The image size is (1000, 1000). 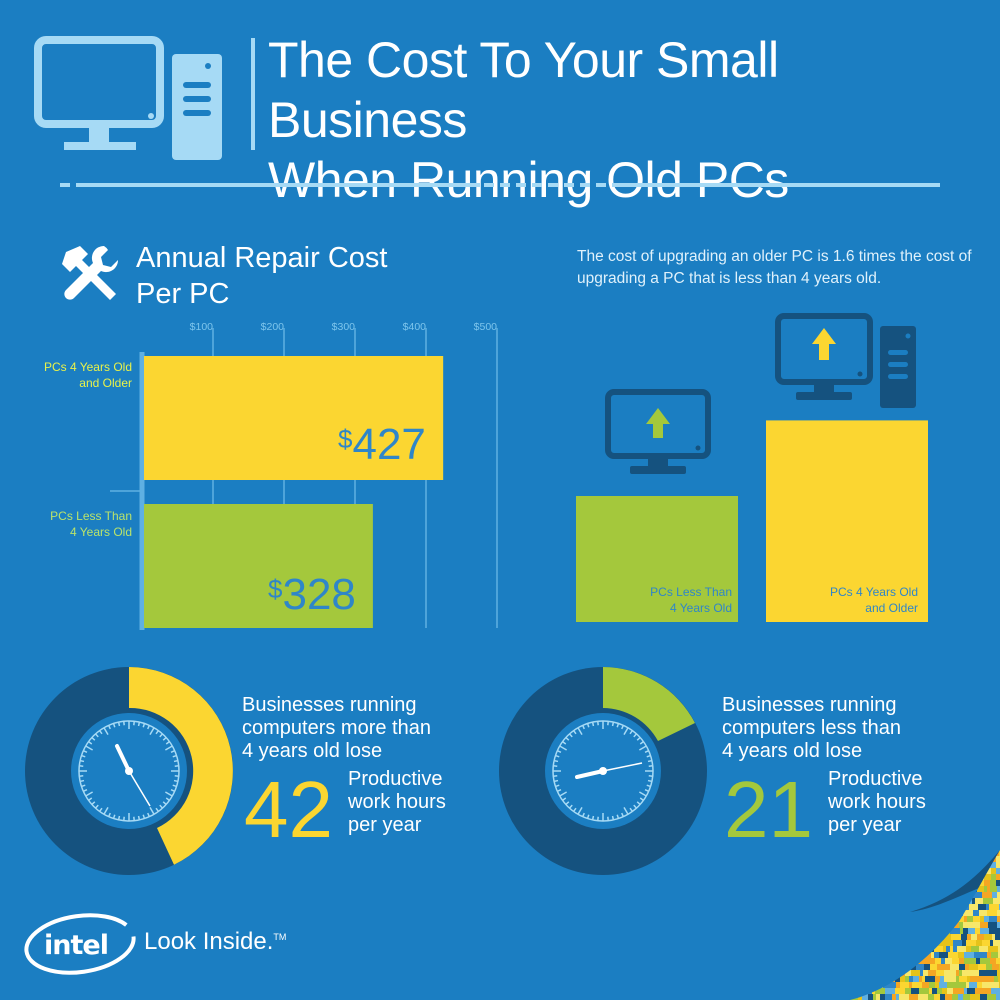 I want to click on clock-donut-new, so click(x=603, y=771).